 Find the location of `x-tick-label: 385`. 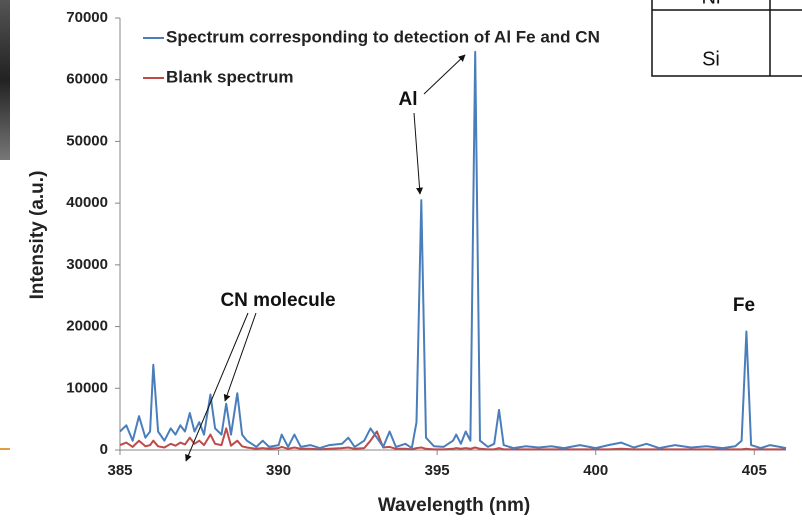

x-tick-label: 385 is located at coordinates (119, 470).